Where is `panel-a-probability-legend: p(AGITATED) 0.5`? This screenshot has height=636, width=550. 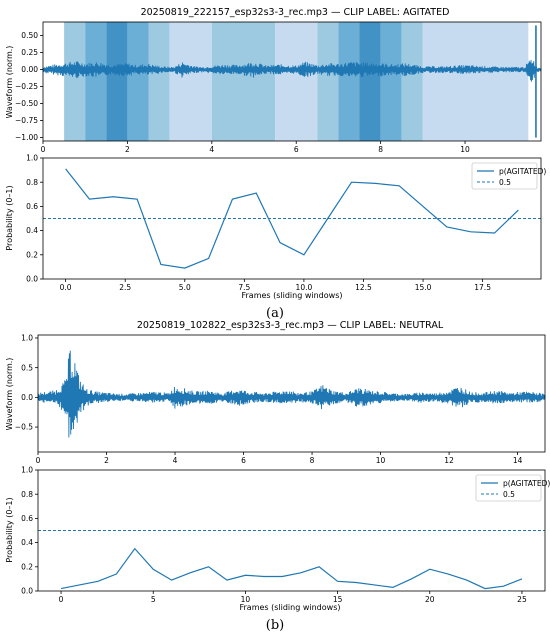 panel-a-probability-legend: p(AGITATED) 0.5 is located at coordinates (508, 176).